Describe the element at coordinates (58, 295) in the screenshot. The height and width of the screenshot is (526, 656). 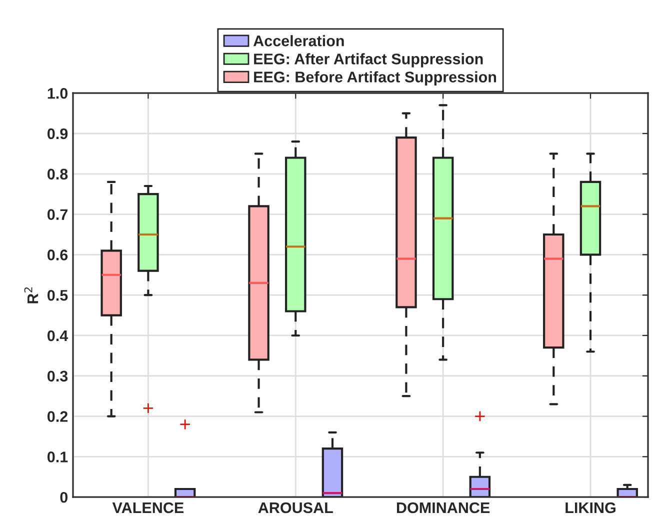
I see `y-tick-label: 0.5` at that location.